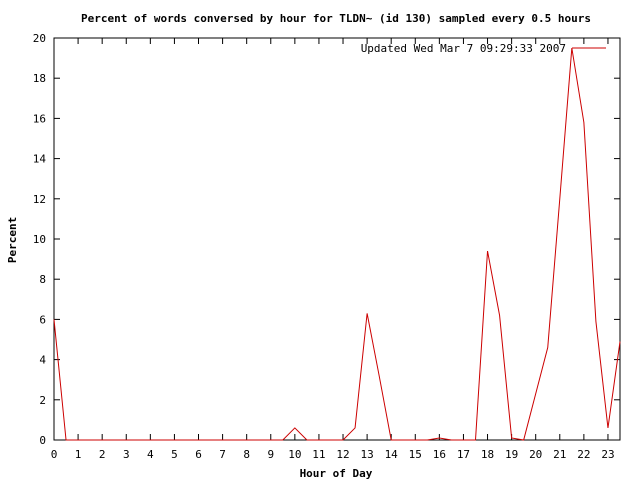 The image size is (640, 480). I want to click on x-tick-label-18: 18, so click(487, 454).